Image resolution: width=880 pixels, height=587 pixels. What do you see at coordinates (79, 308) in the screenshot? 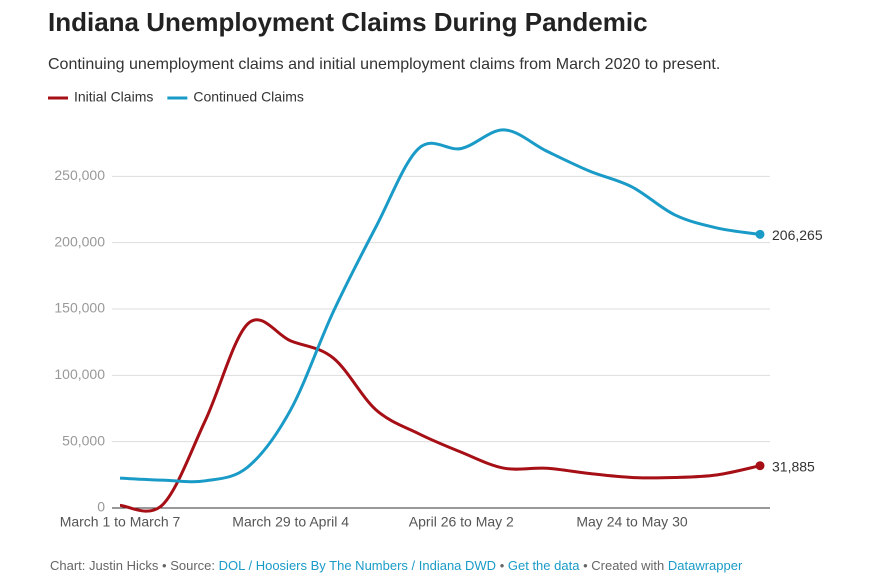
I see `y-tick-label: 150,000` at bounding box center [79, 308].